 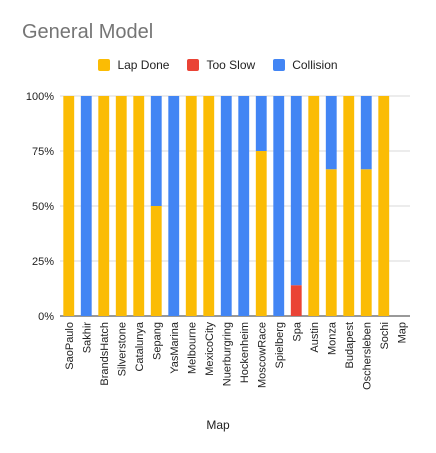 What do you see at coordinates (315, 337) in the screenshot?
I see `x-tick-label: Austin` at bounding box center [315, 337].